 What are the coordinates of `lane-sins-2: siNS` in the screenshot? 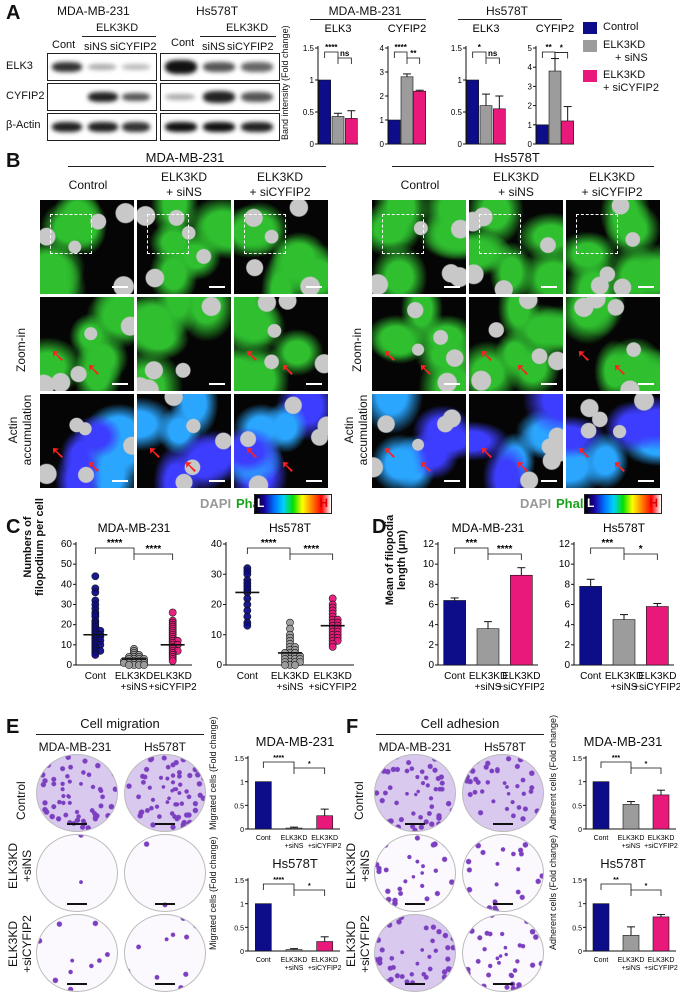 It's located at (214, 47).